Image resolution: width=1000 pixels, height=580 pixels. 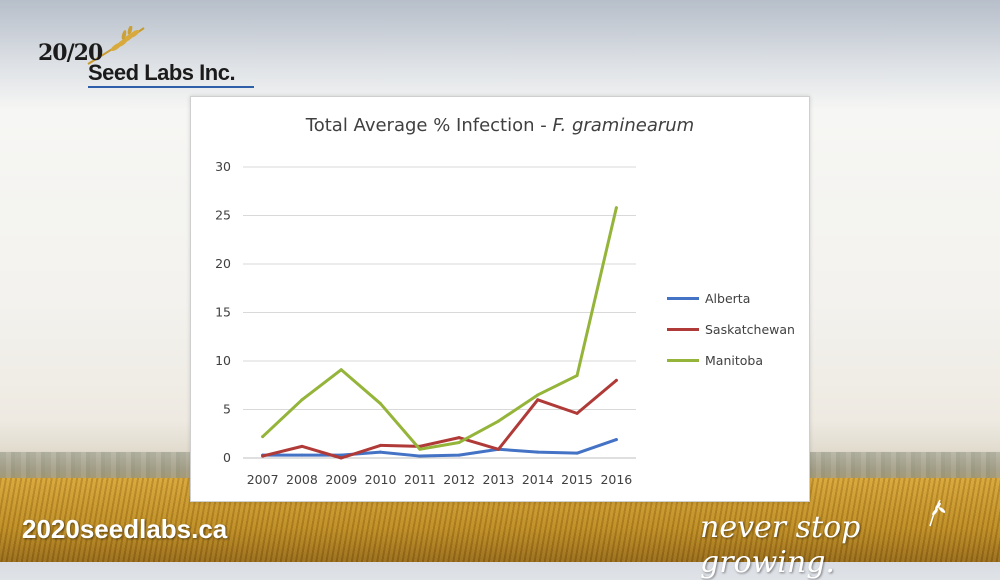 I want to click on y-tick-label: 10, so click(x=223, y=360).